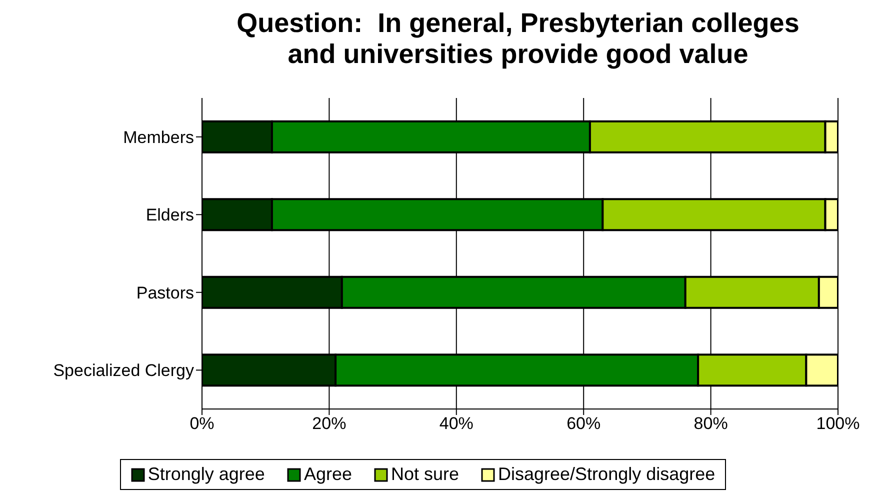 This screenshot has height=500, width=876. Describe the element at coordinates (165, 292) in the screenshot. I see `y-tick-label: Pastors` at that location.